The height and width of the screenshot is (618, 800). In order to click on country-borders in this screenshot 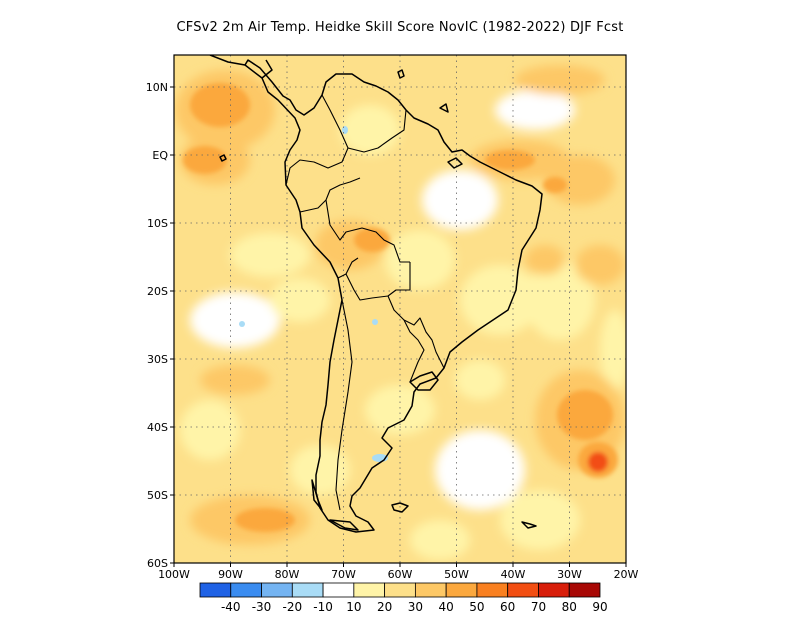, I will do `click(365, 302)`.